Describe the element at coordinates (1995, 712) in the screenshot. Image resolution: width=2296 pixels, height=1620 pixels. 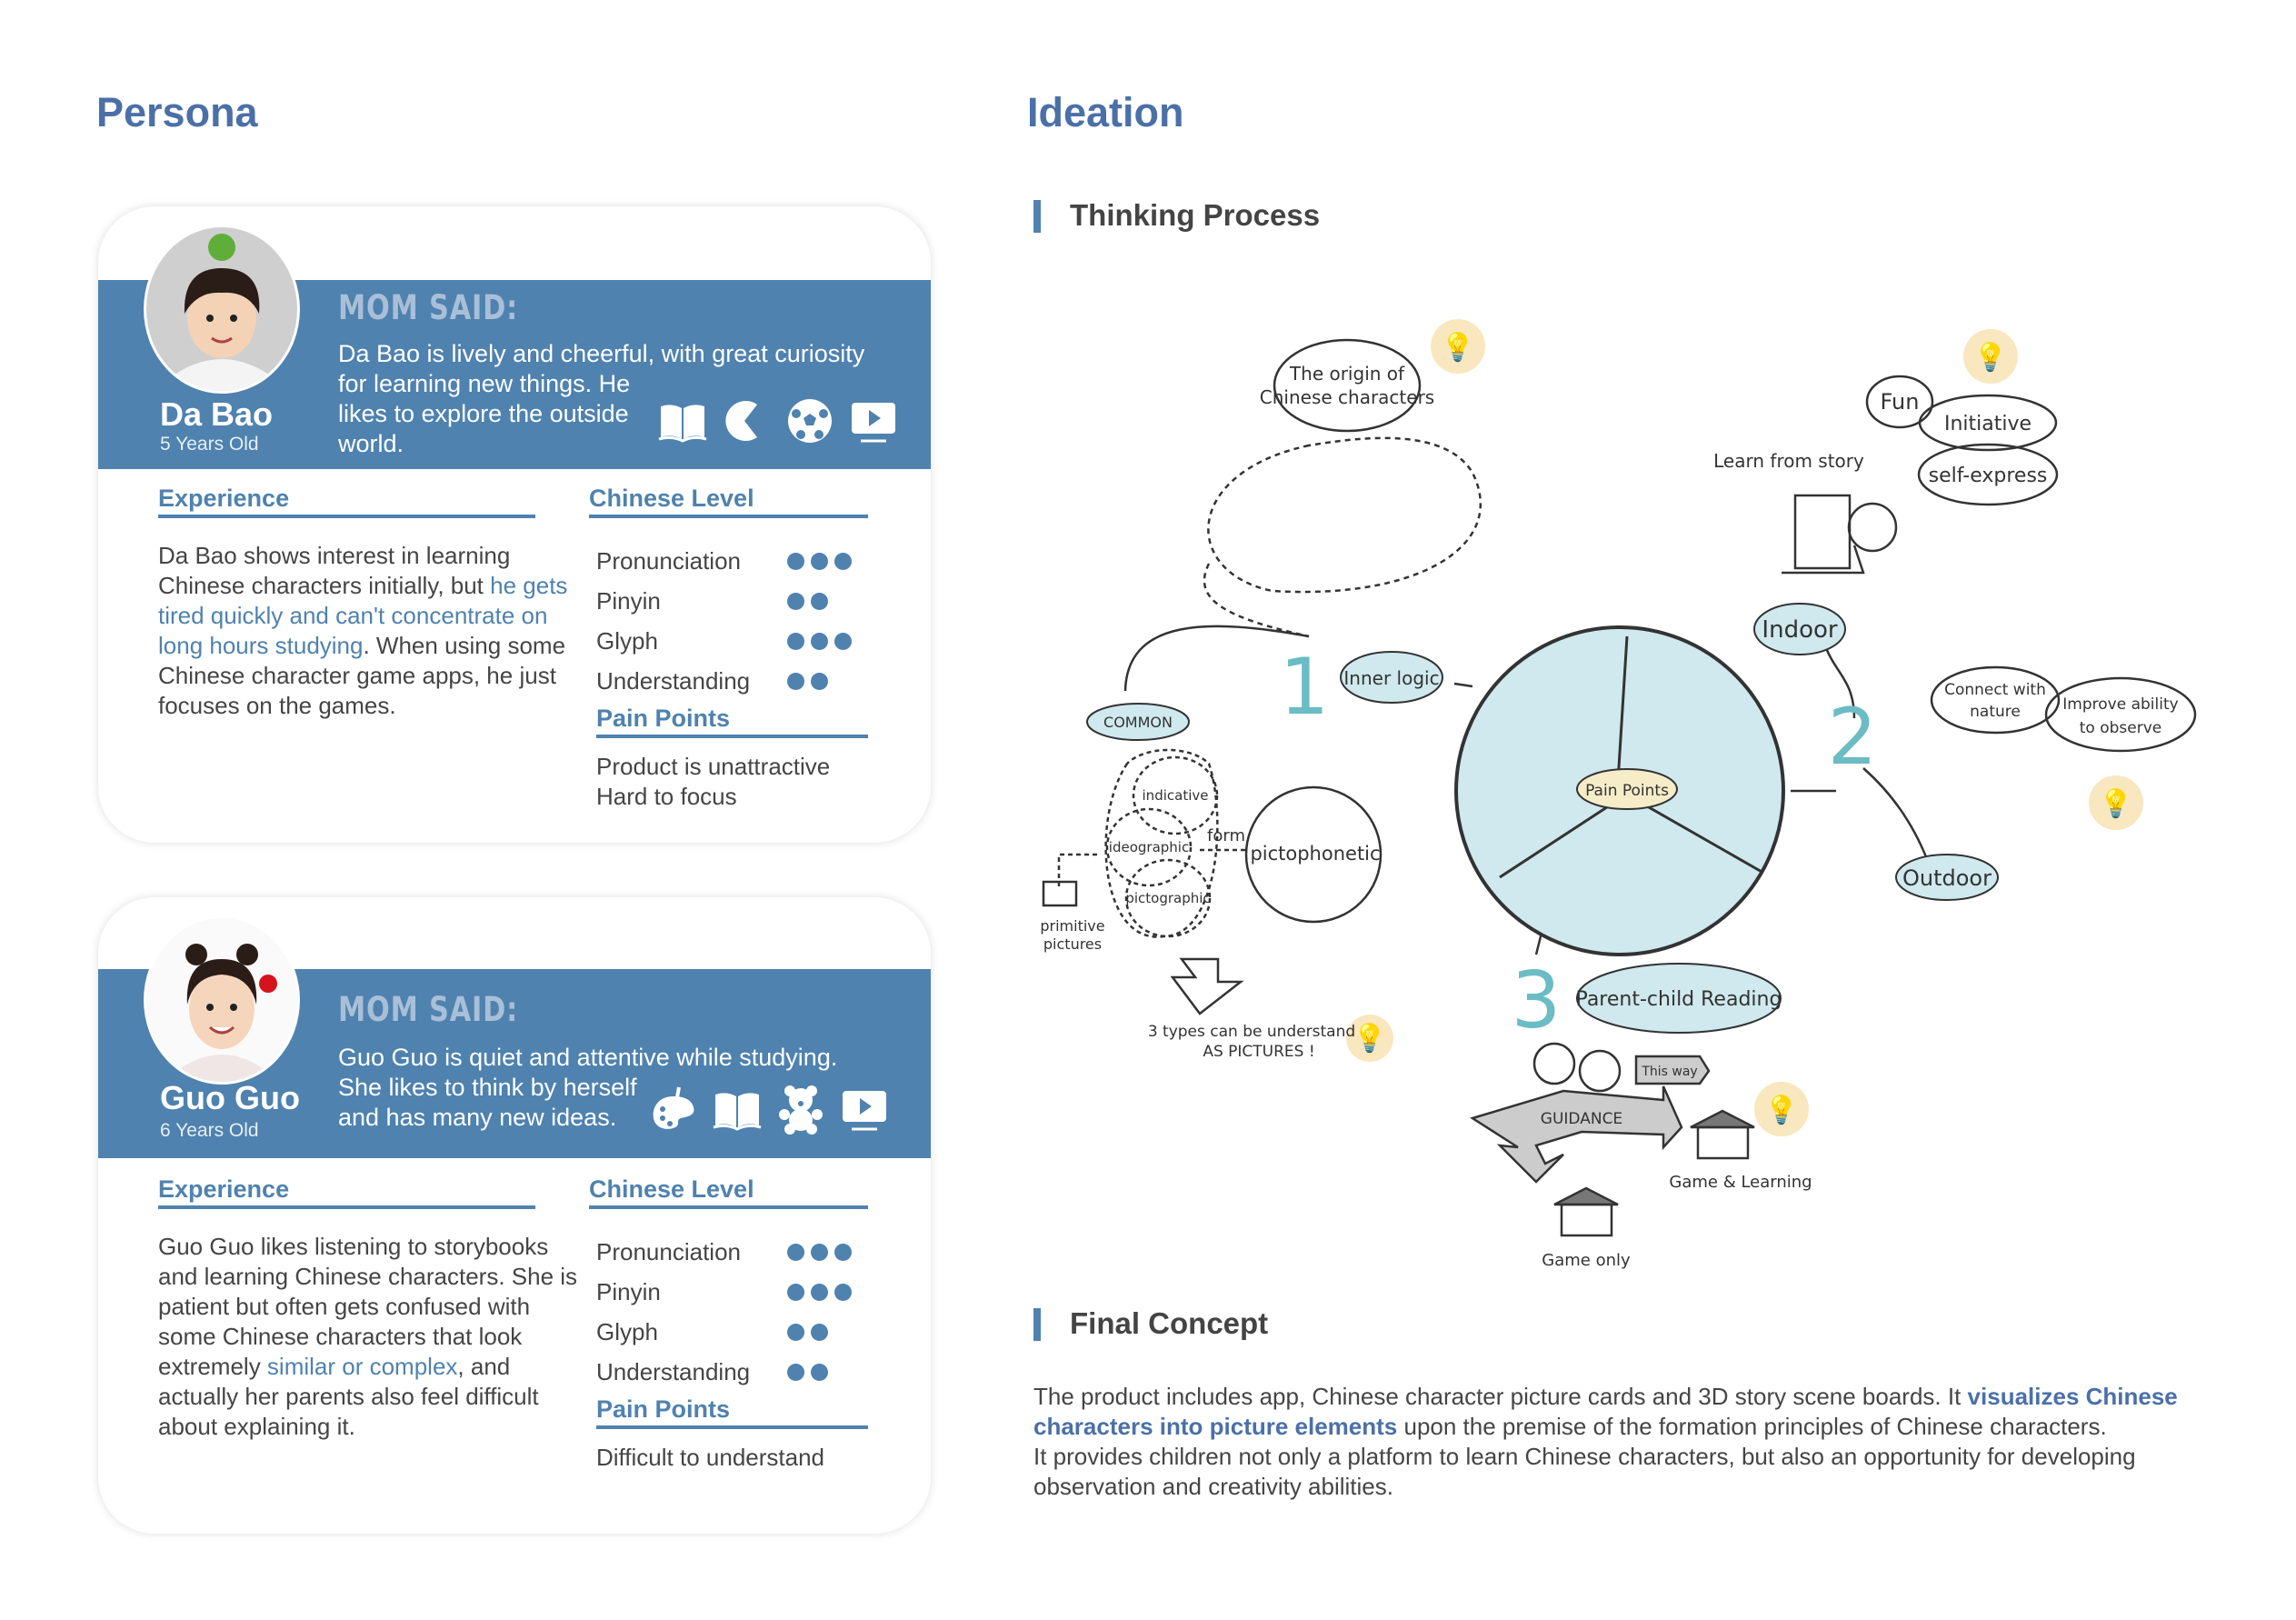
I see `sketch-label: nature` at that location.